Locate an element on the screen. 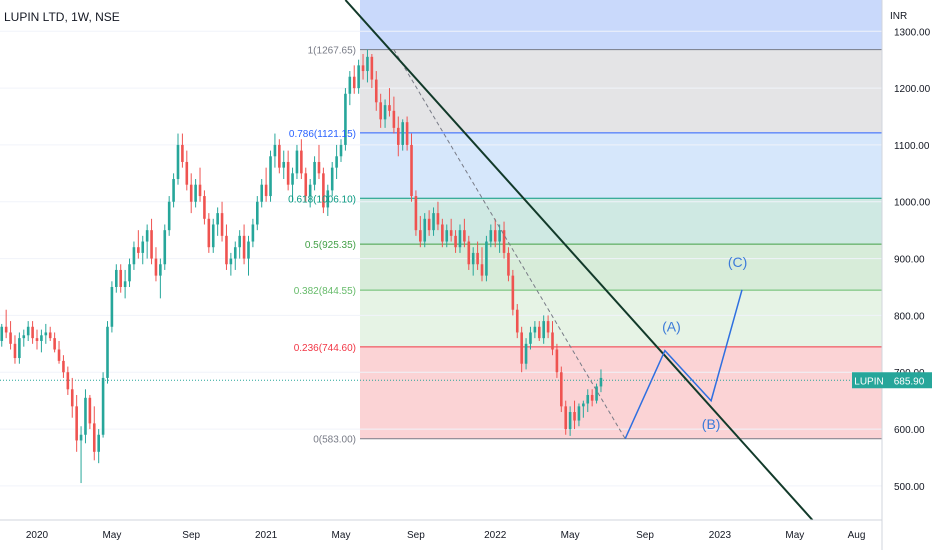  price-tick: 500.00 is located at coordinates (909, 487).